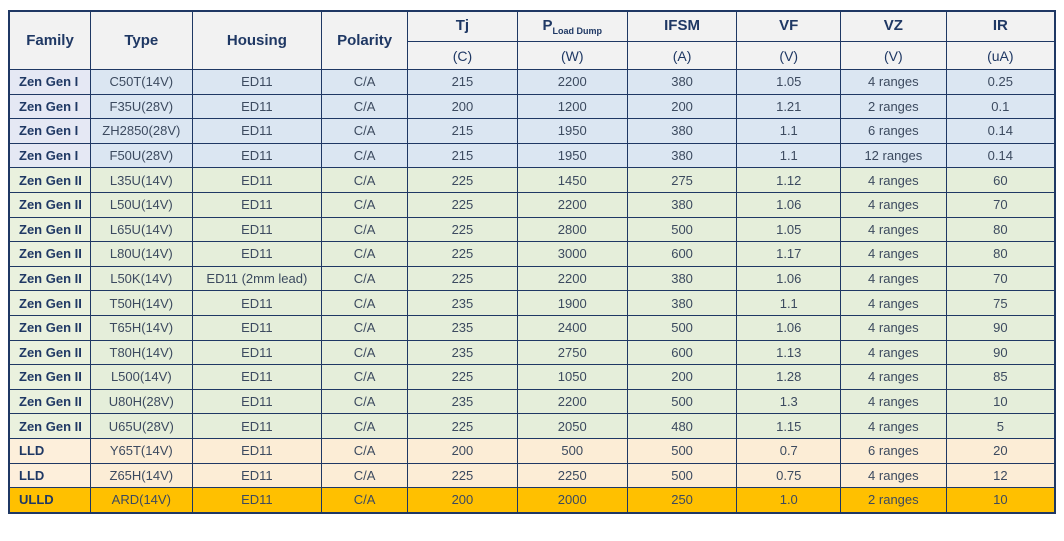 This screenshot has width=1064, height=541. What do you see at coordinates (1000, 180) in the screenshot?
I see `ir-cell: 60` at bounding box center [1000, 180].